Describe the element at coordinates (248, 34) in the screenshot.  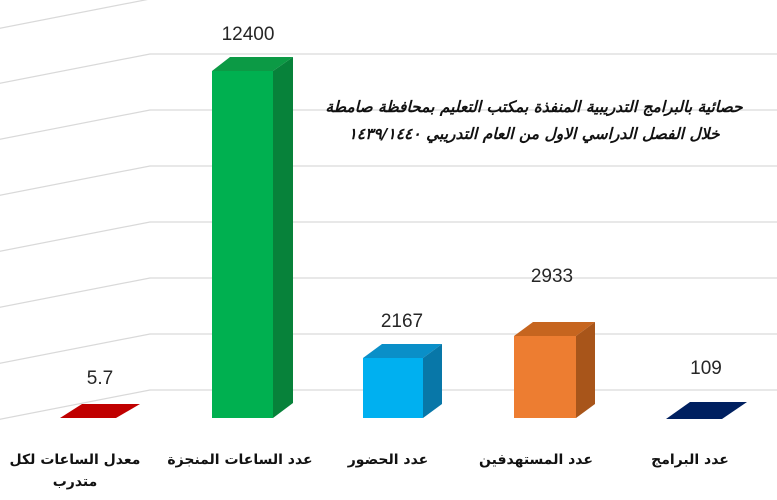
I see `value-label-hours-completed: 12400` at that location.